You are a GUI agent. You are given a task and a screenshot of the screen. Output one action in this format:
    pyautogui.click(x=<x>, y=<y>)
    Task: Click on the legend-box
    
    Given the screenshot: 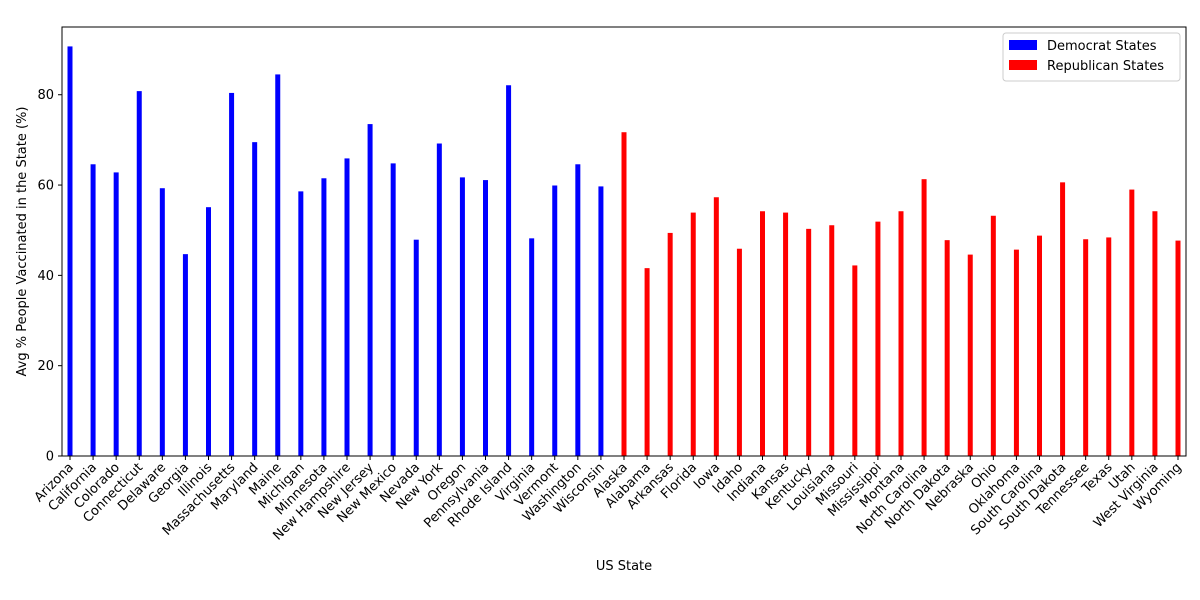 What is the action you would take?
    pyautogui.click(x=1091, y=57)
    